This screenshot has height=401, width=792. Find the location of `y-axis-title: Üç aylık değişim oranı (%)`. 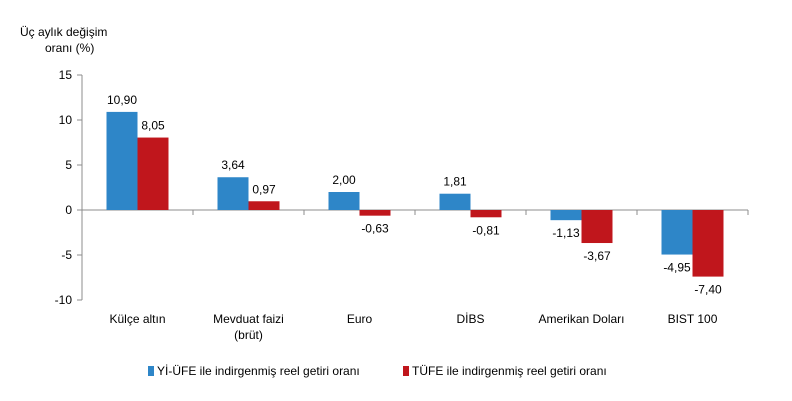

y-axis-title: Üç aylık değişim oranı (%) is located at coordinates (63, 40).